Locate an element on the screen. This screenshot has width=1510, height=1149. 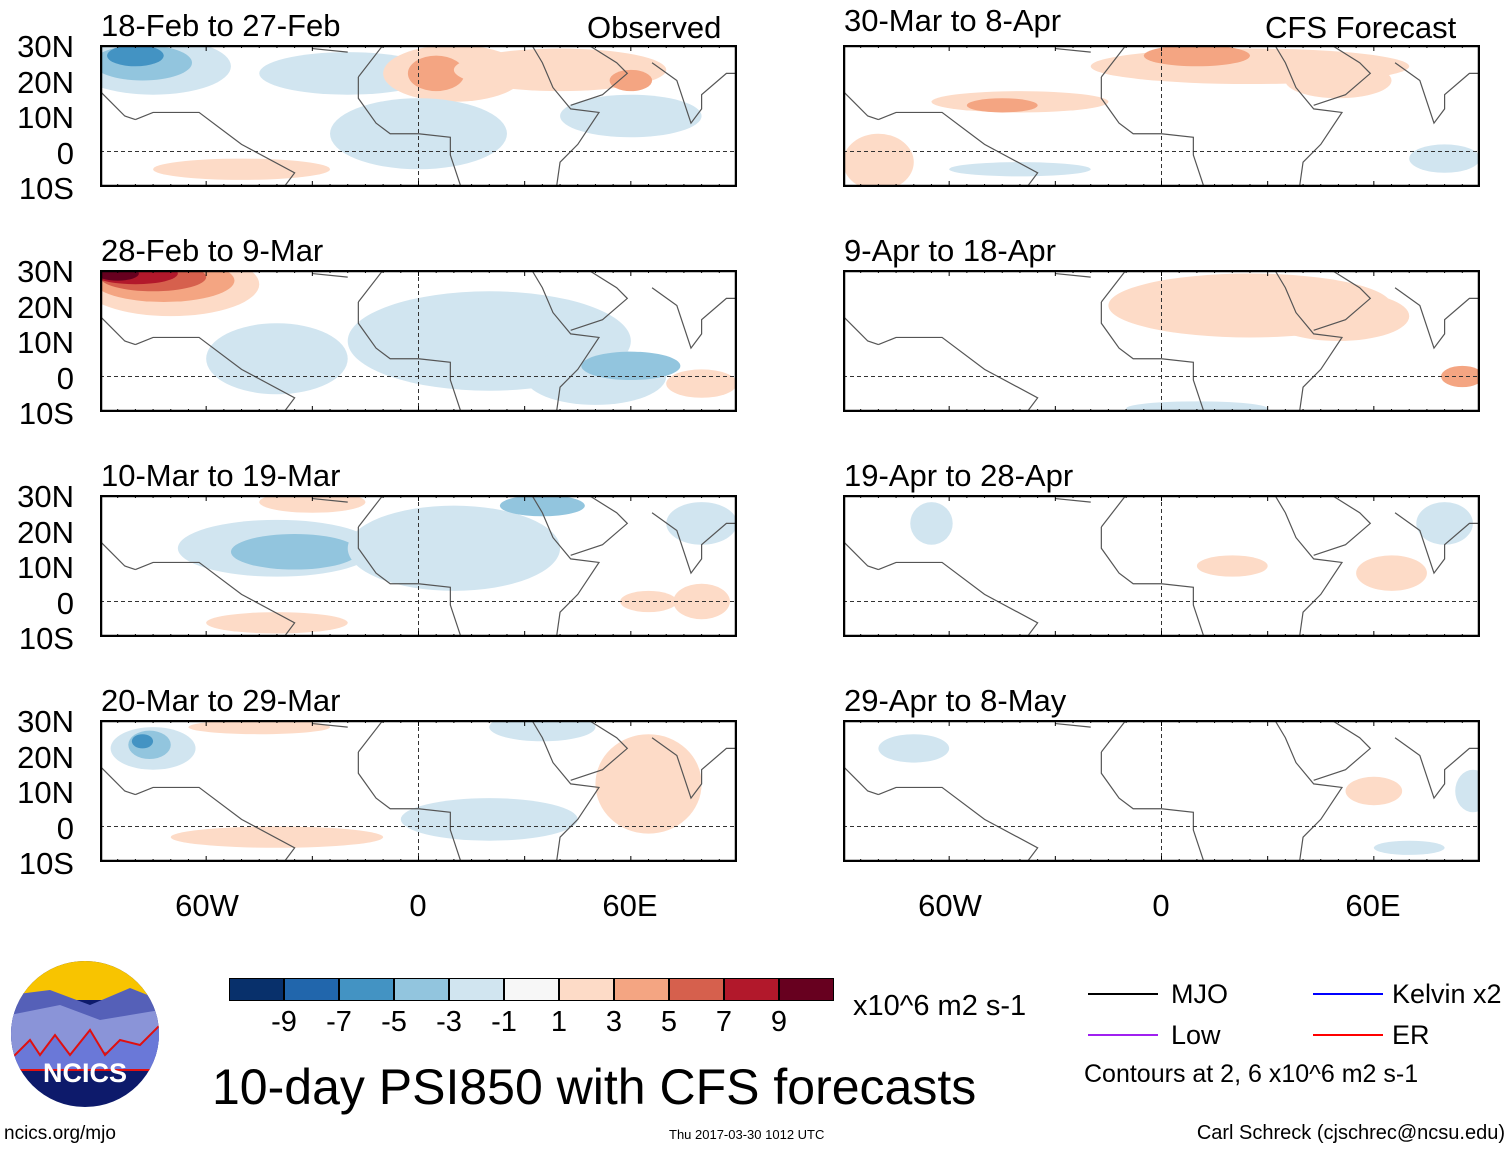
website-link: ncics.org/mjo is located at coordinates (60, 1133).